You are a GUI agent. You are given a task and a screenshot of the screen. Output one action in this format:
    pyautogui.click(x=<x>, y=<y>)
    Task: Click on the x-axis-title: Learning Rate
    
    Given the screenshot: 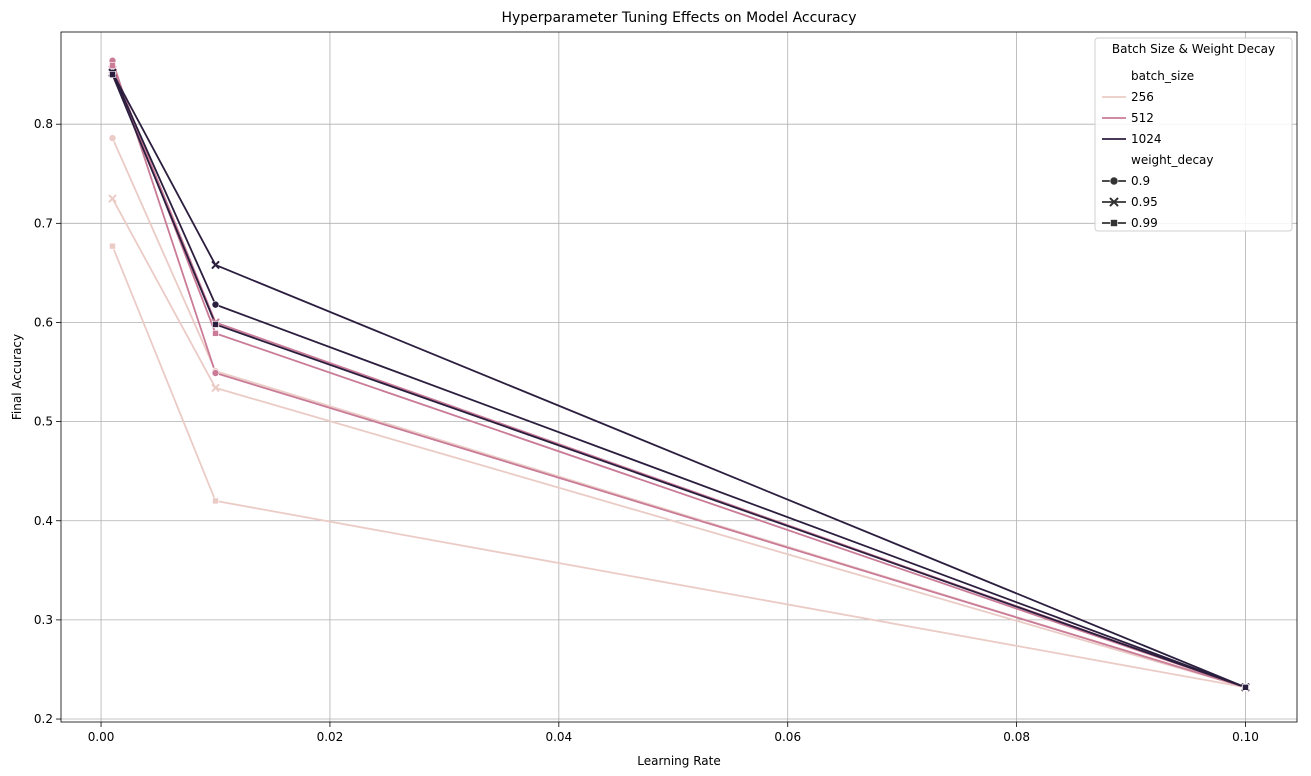 What is the action you would take?
    pyautogui.click(x=678, y=761)
    